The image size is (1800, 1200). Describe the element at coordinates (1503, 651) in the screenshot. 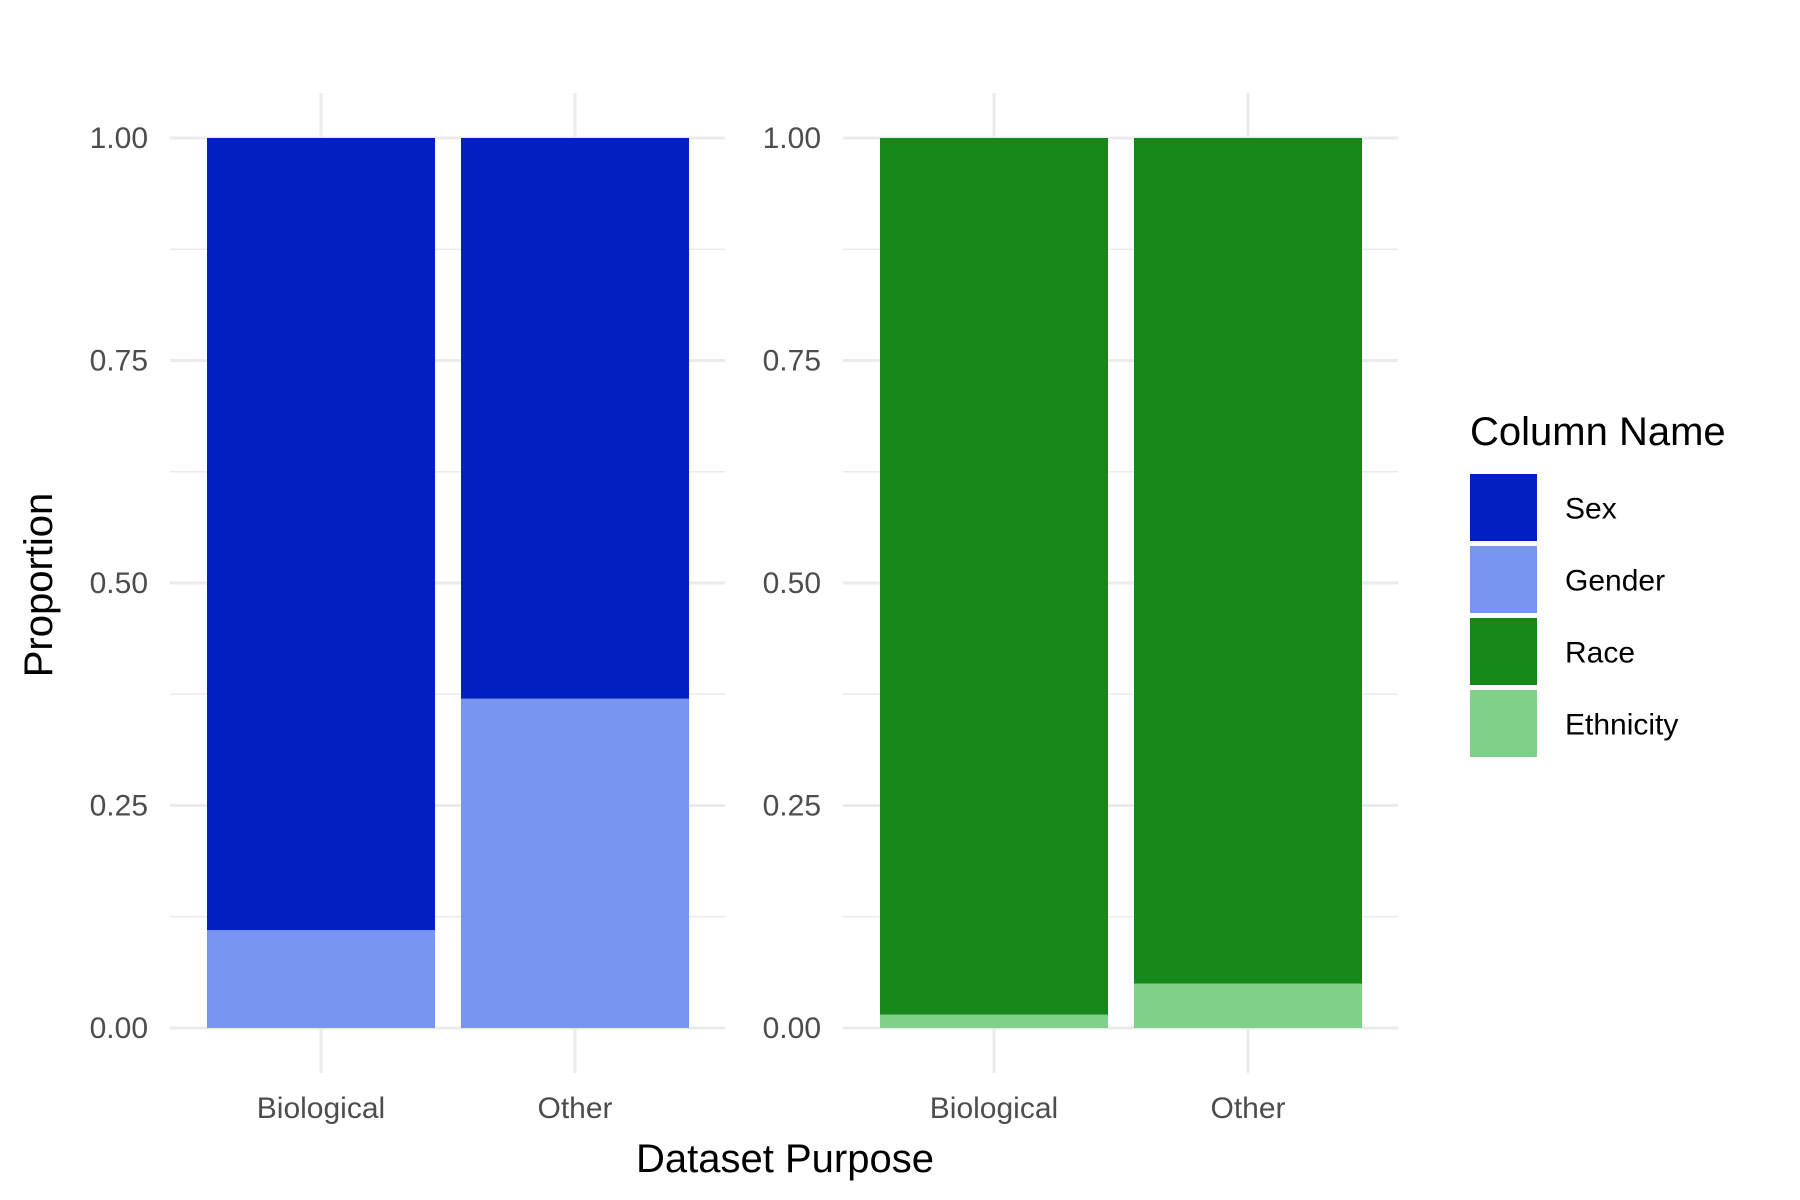

I see `legend-key-race` at that location.